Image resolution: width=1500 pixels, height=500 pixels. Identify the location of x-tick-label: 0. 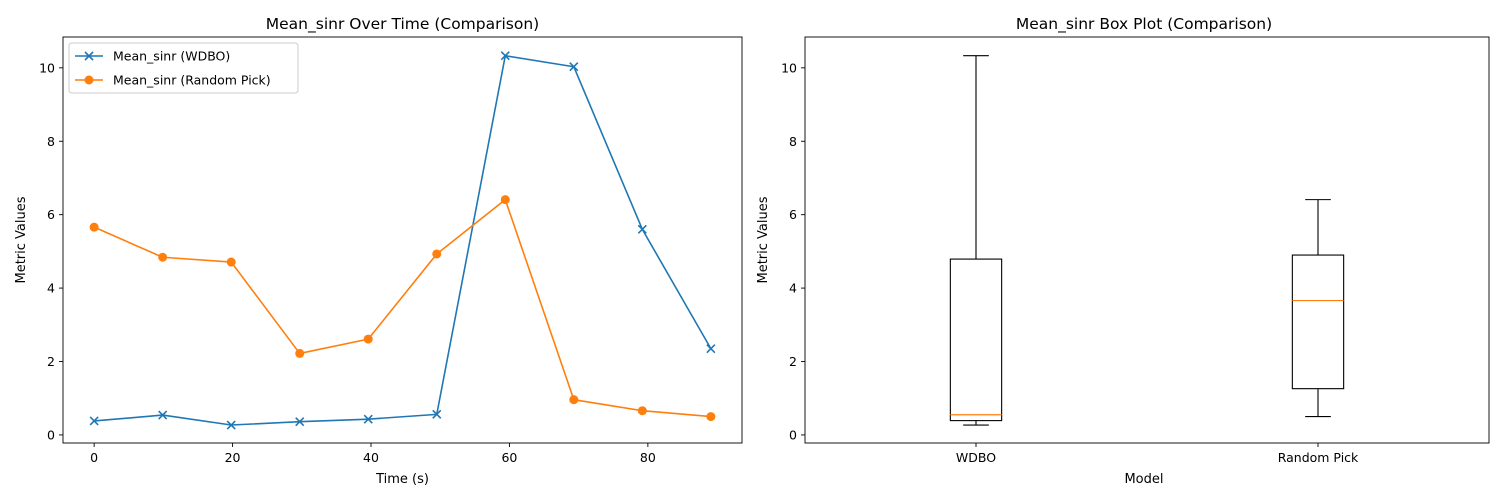
(94, 457).